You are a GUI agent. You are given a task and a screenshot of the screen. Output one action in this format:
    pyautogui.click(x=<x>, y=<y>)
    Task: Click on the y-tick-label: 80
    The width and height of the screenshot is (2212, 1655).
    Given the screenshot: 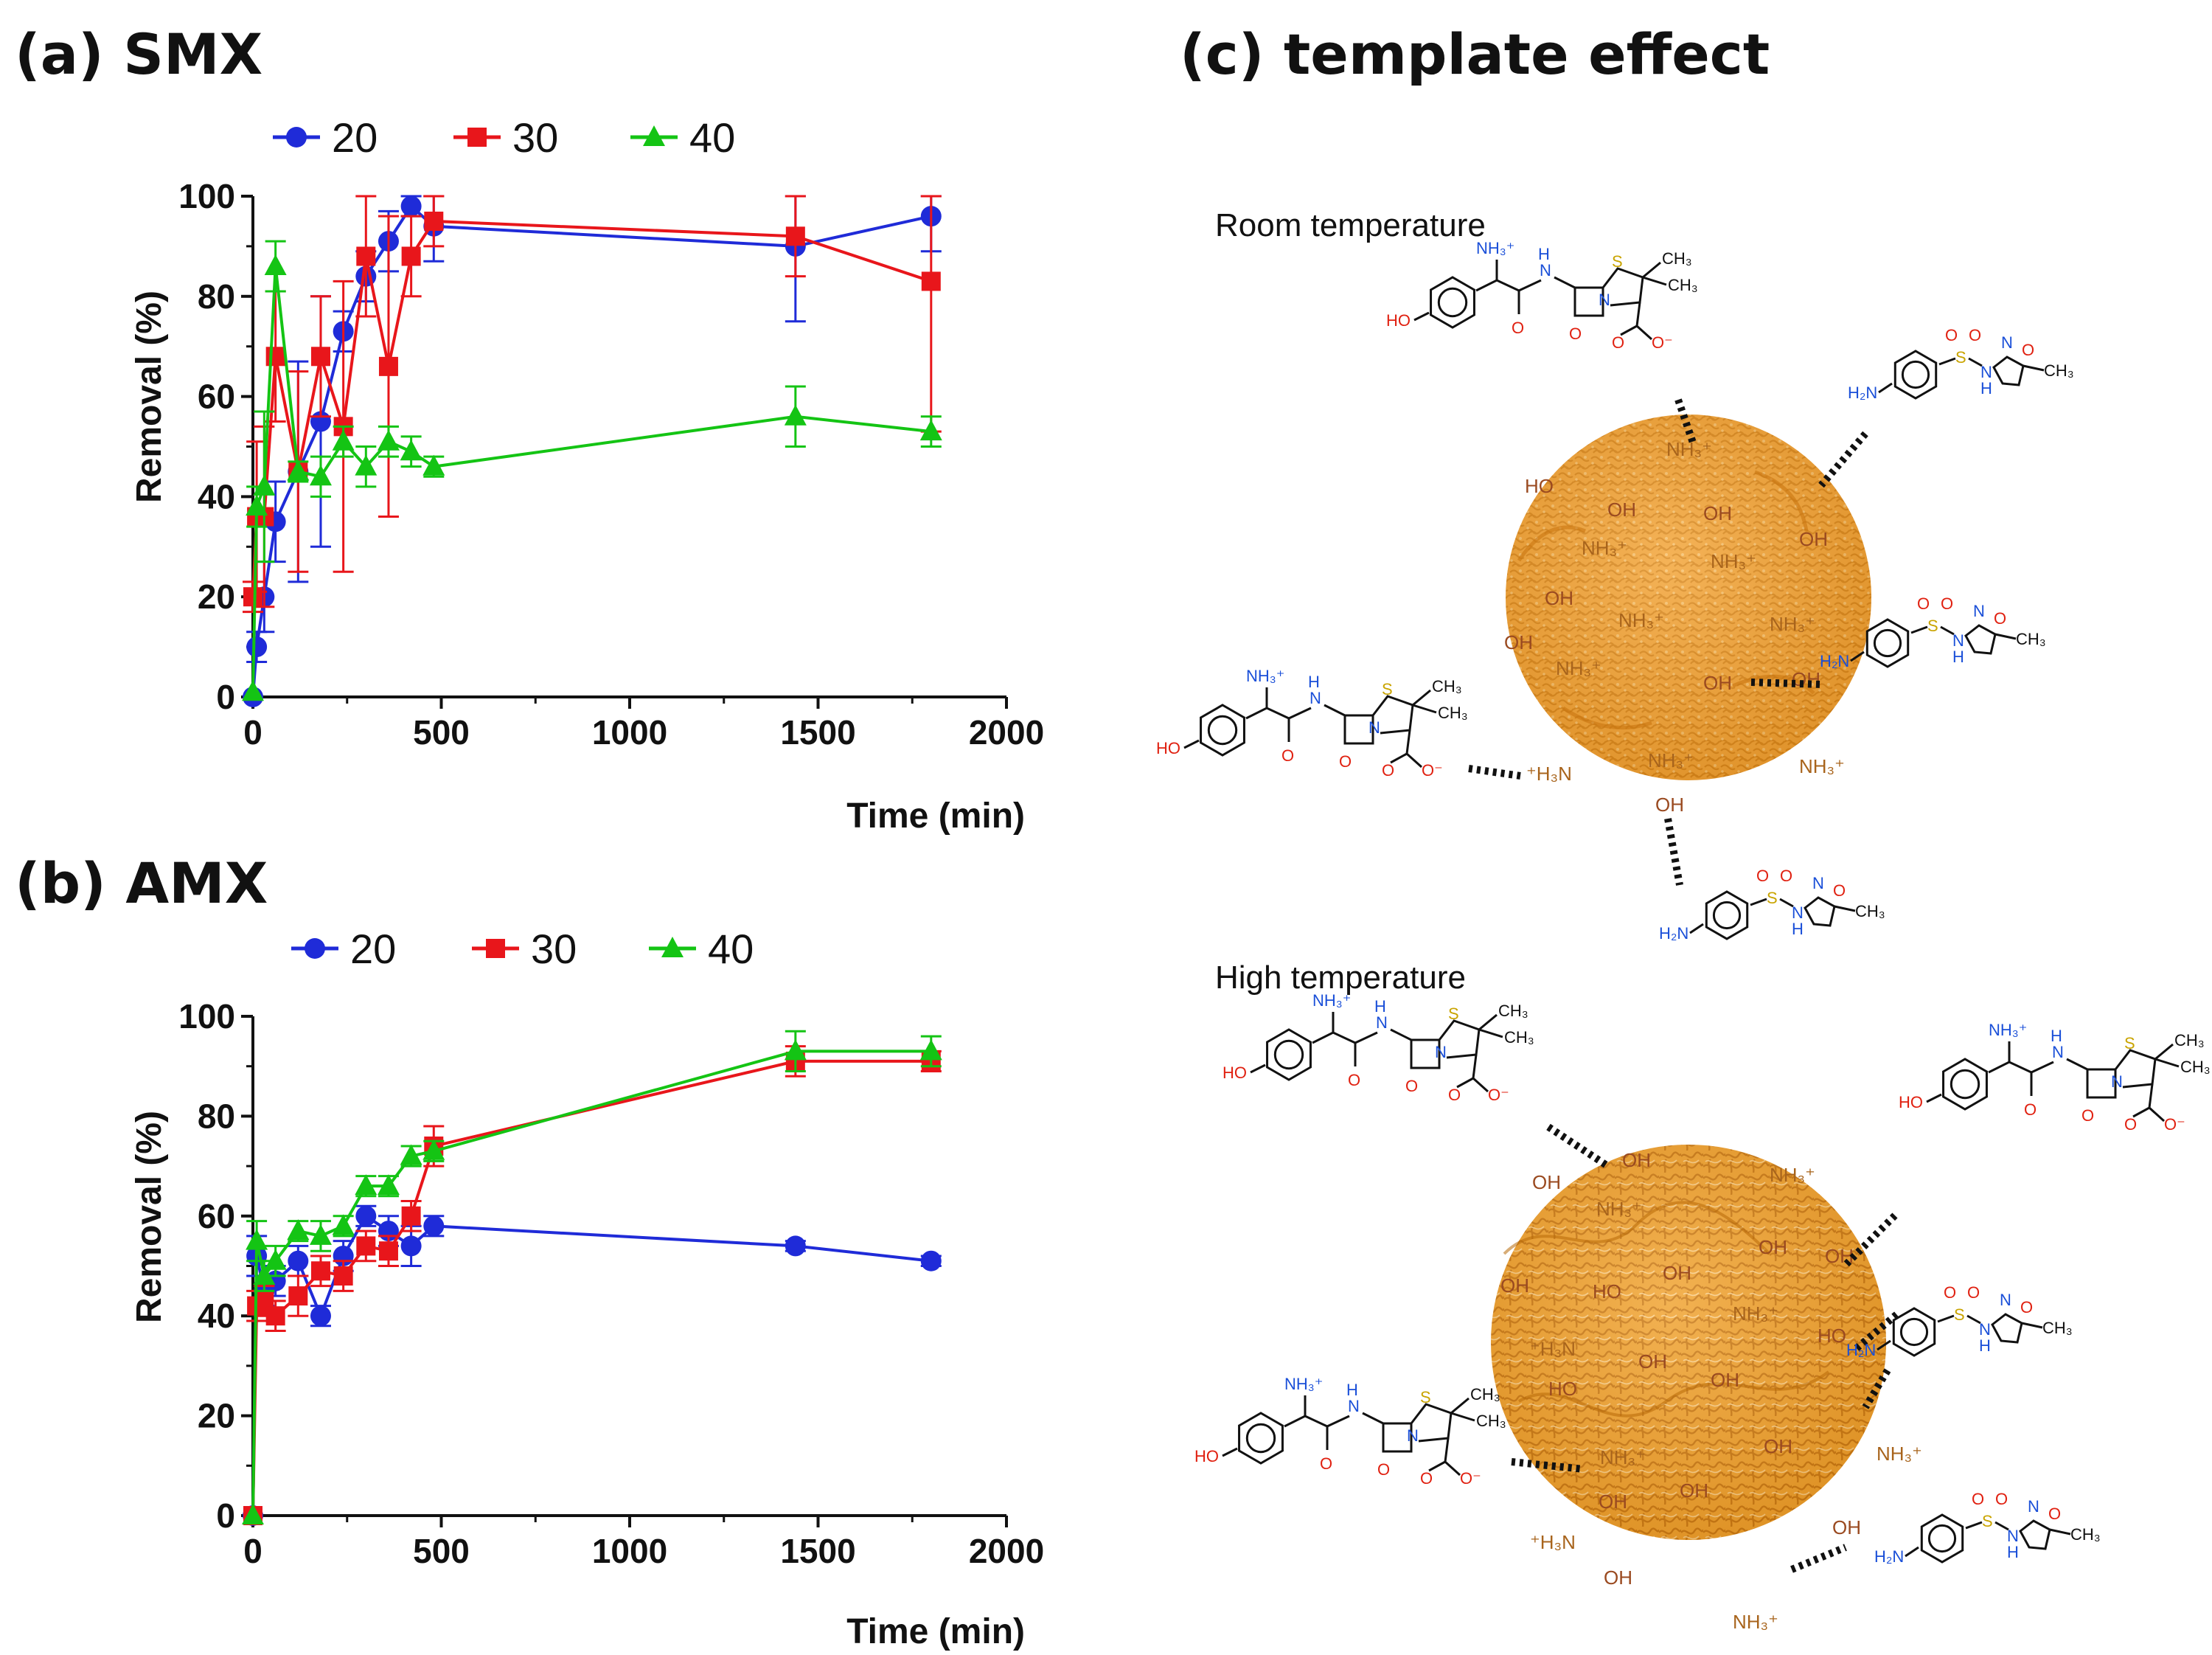 What is the action you would take?
    pyautogui.click(x=216, y=1116)
    